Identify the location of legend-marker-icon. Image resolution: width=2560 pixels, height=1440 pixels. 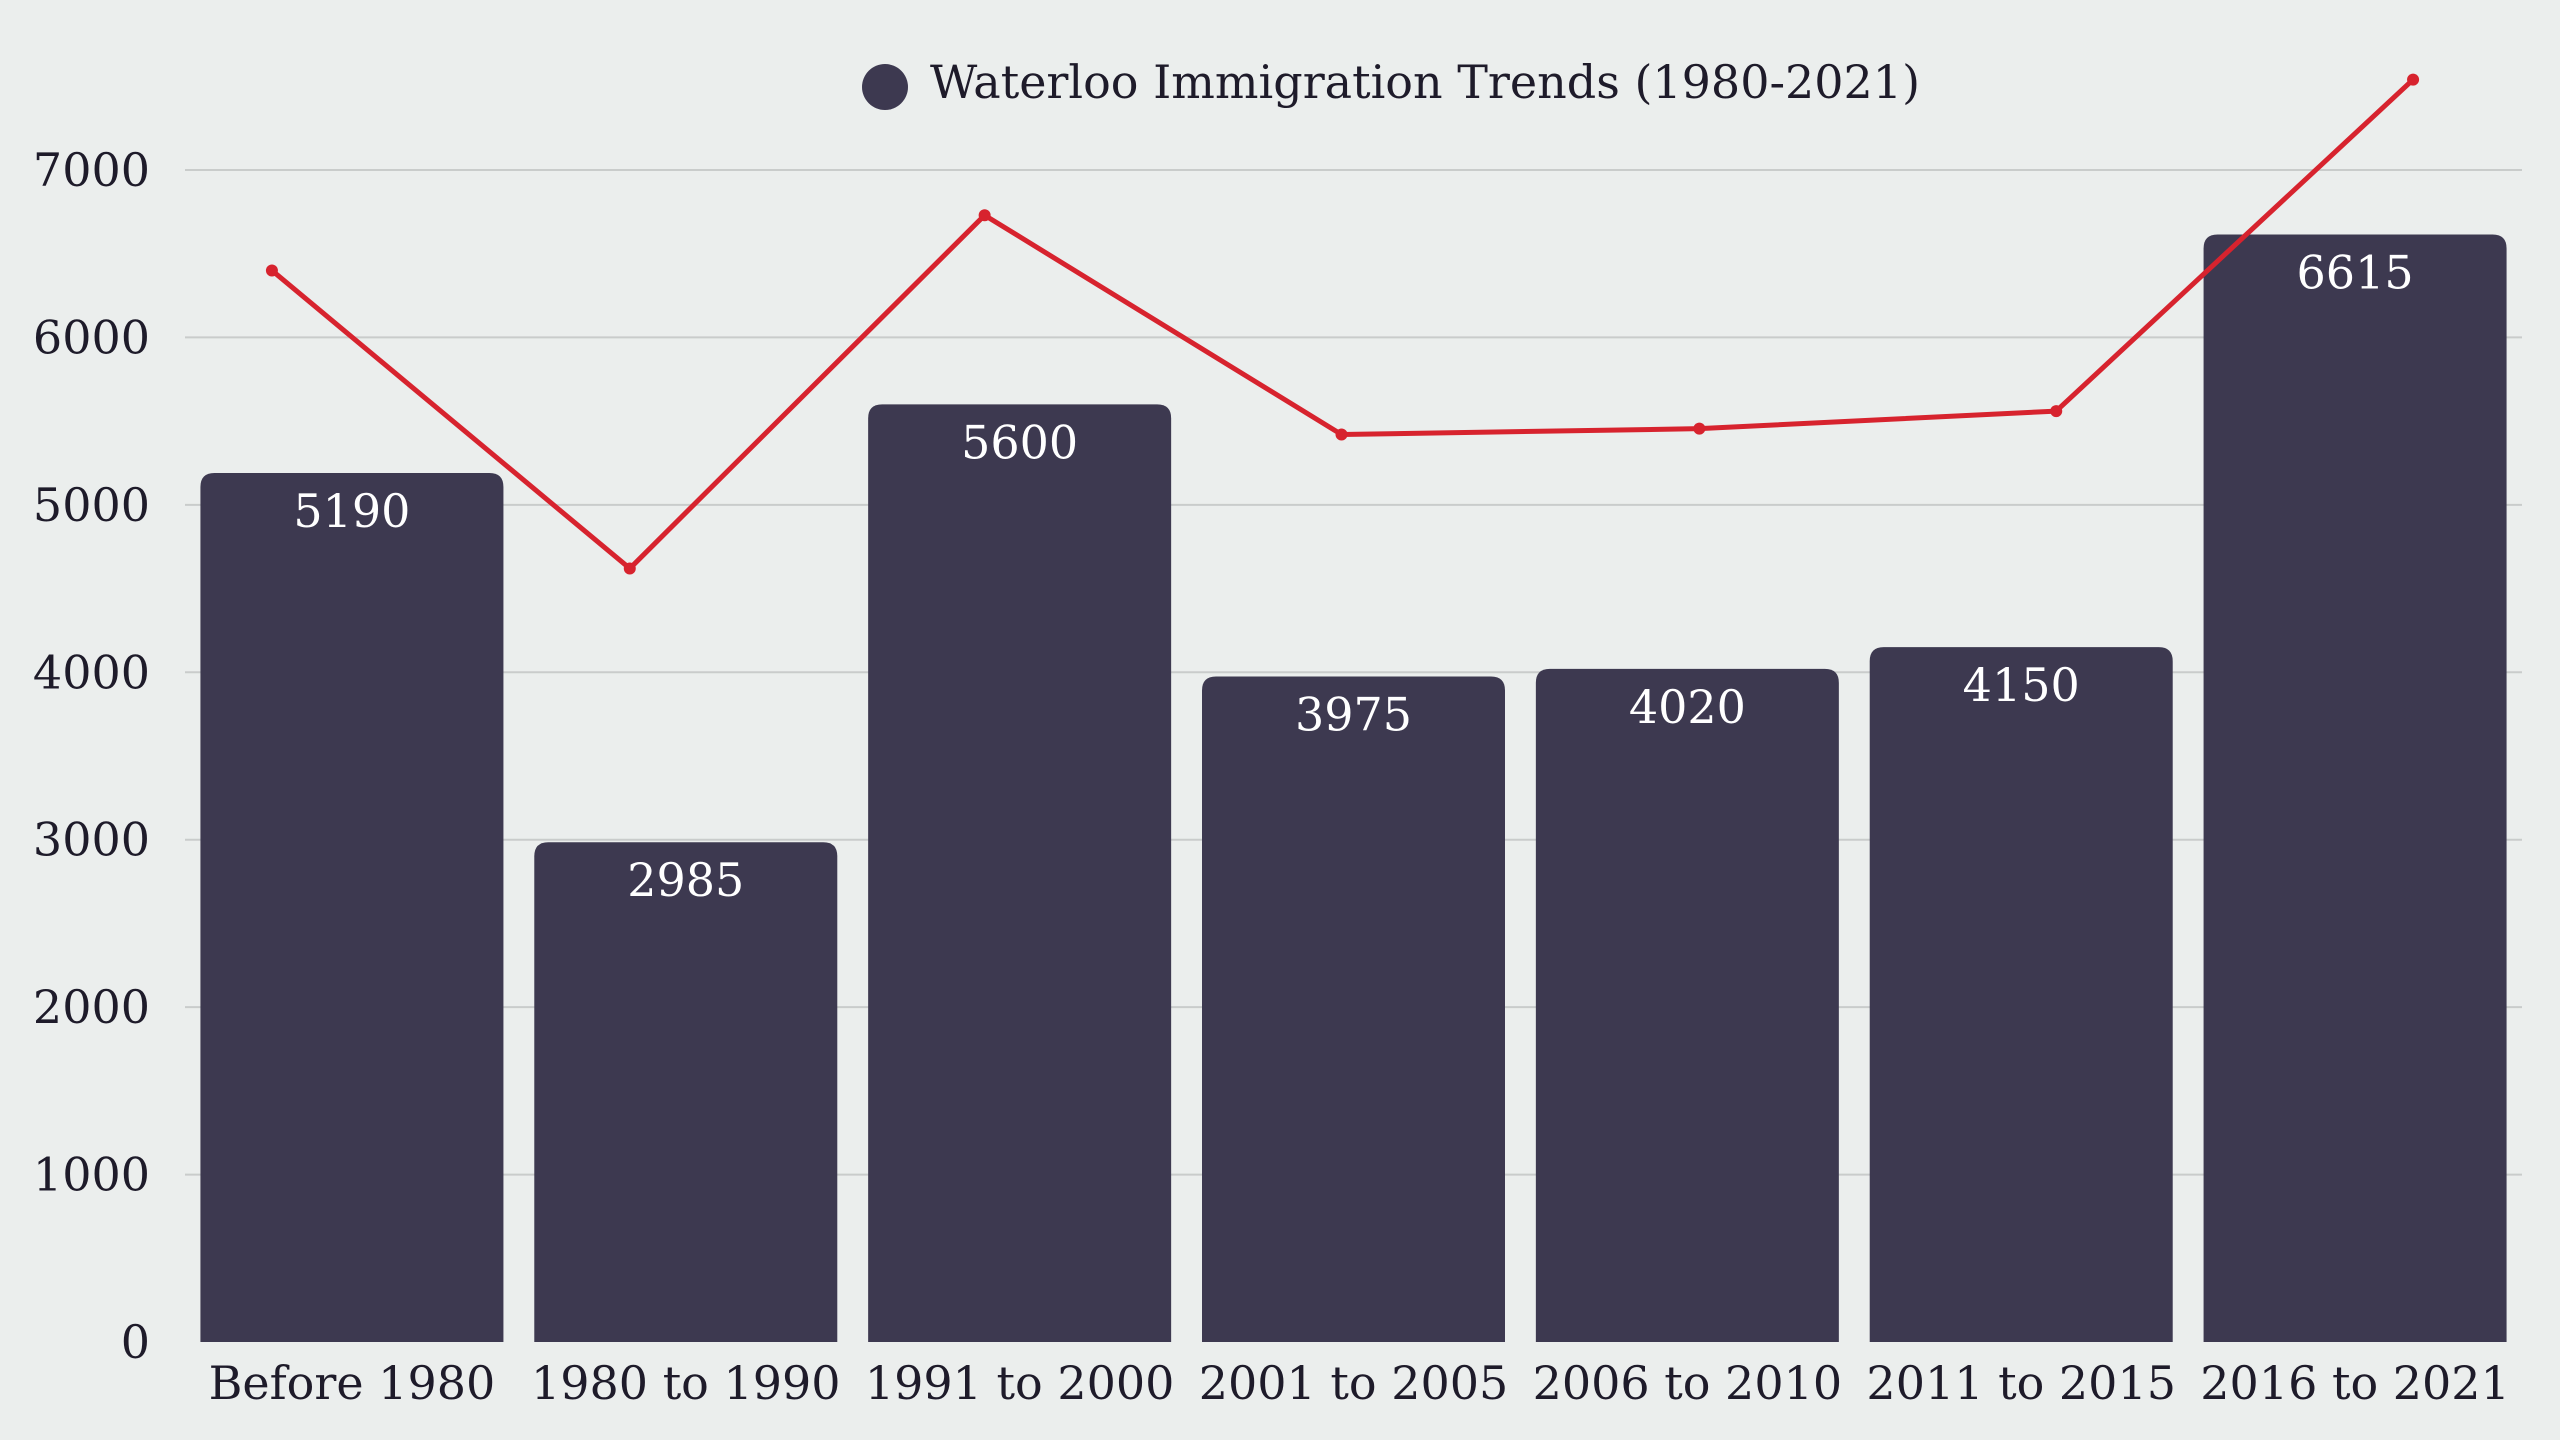
(885, 87).